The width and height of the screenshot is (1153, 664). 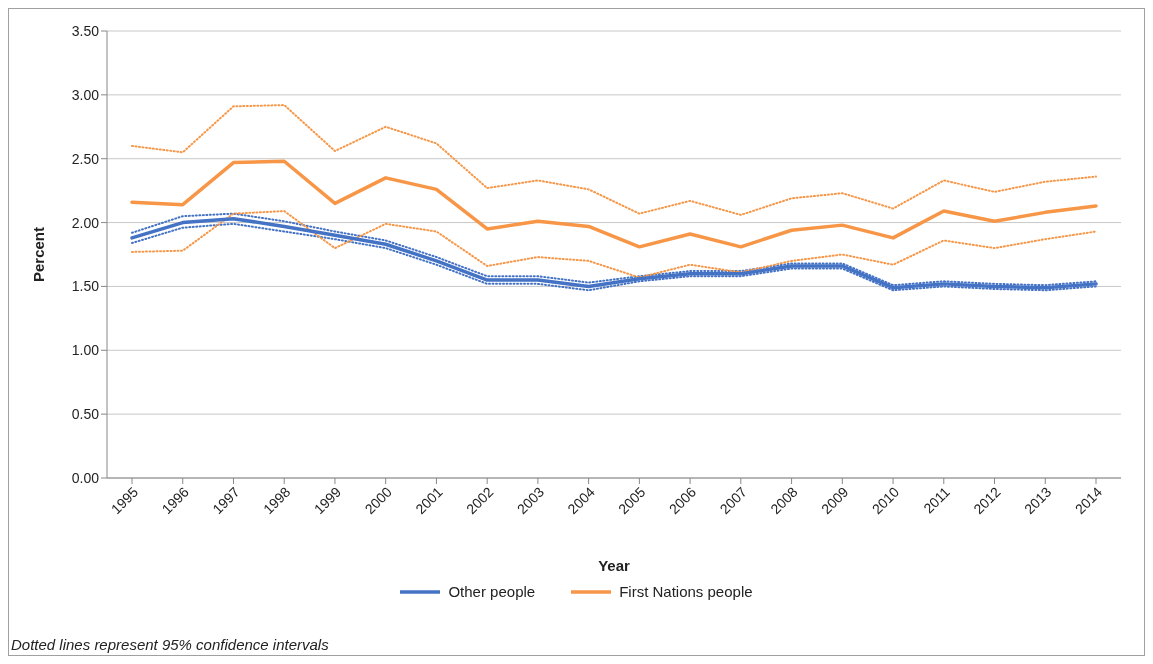 What do you see at coordinates (85, 477) in the screenshot?
I see `y-tick-label: 0.00` at bounding box center [85, 477].